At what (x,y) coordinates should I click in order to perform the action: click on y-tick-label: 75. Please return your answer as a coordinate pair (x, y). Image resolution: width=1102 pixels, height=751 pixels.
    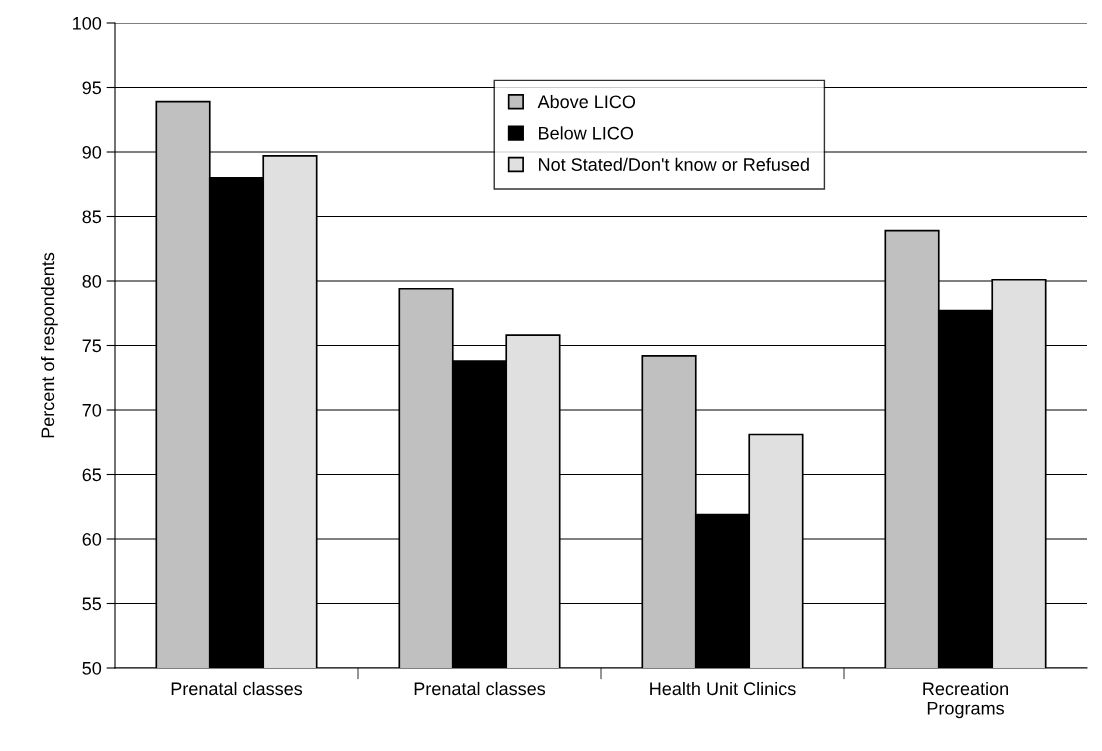
    Looking at the image, I should click on (92, 346).